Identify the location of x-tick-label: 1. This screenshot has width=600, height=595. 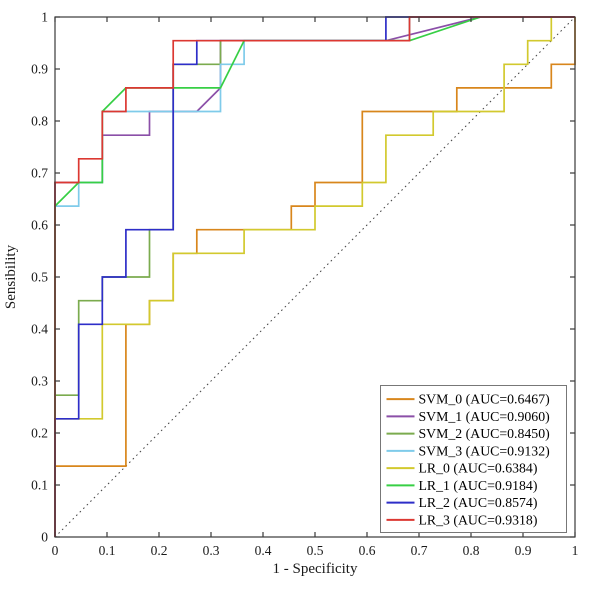
(575, 550).